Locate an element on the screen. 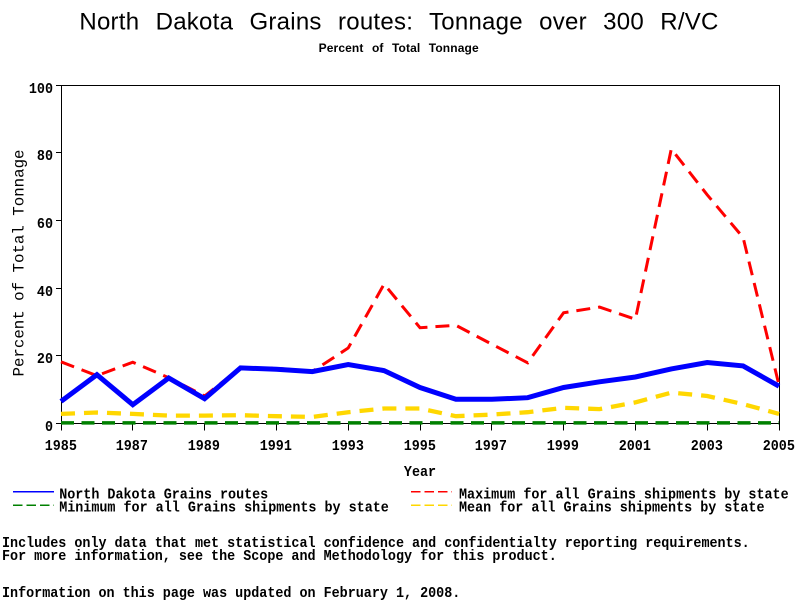 This screenshot has height=600, width=800. svg-text: 2001 is located at coordinates (635, 446).